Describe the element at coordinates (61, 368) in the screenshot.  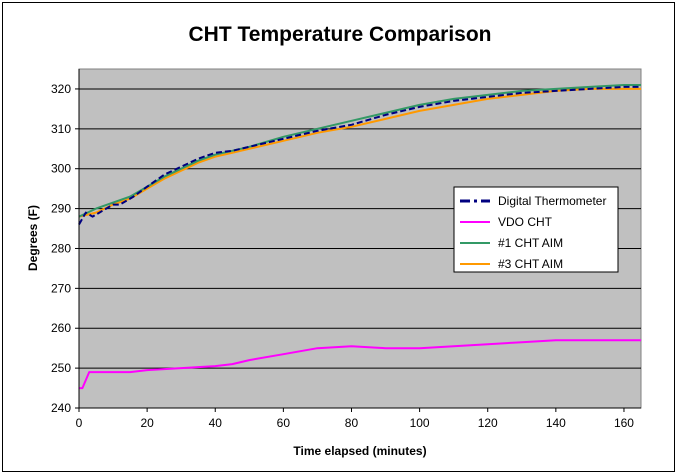
I see `y-tick-label: 250` at that location.